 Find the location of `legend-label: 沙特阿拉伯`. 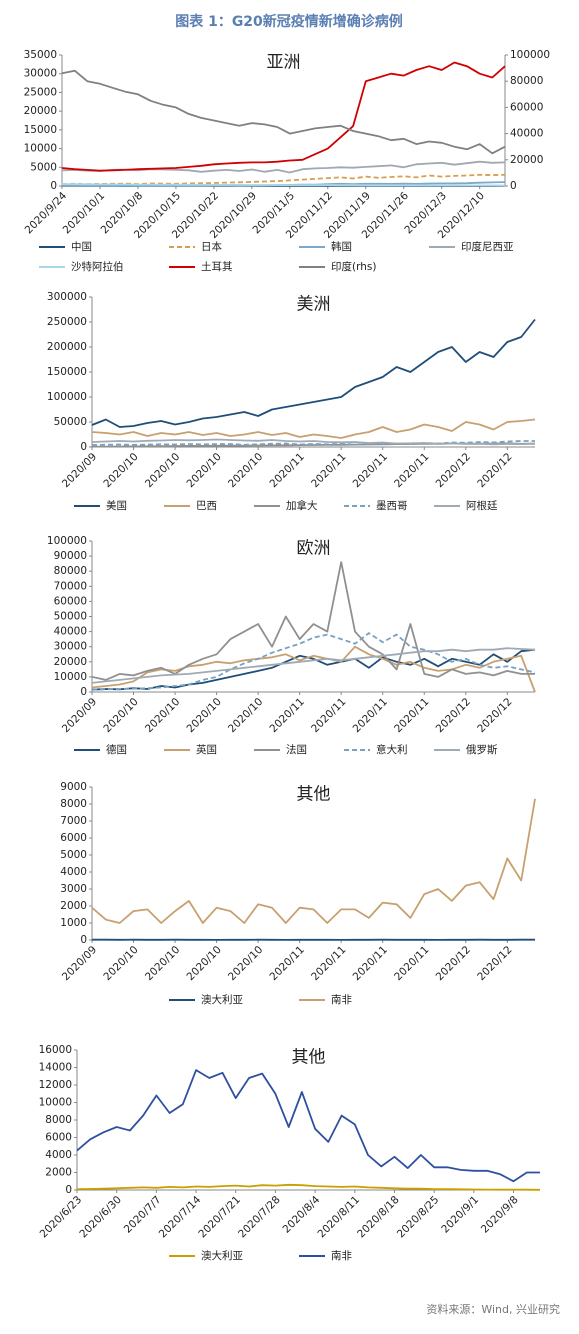

legend-label: 沙特阿拉伯 is located at coordinates (97, 266).